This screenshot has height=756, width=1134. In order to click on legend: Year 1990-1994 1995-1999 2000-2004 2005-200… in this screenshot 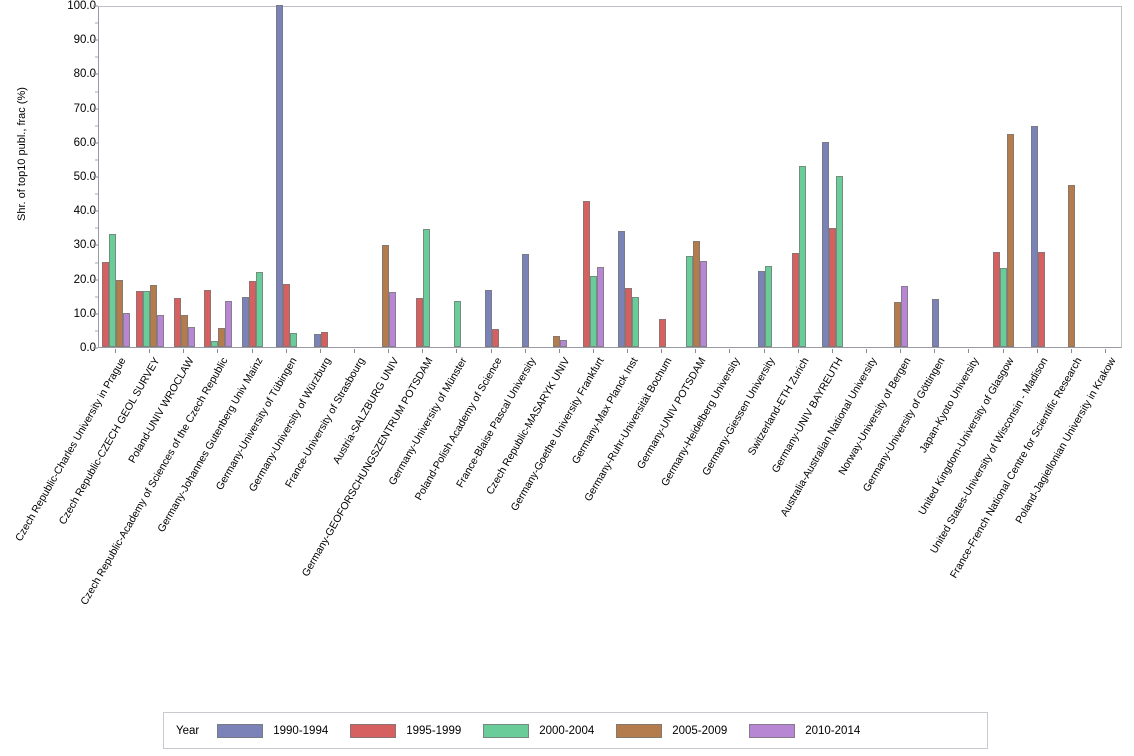, I will do `click(575, 730)`.